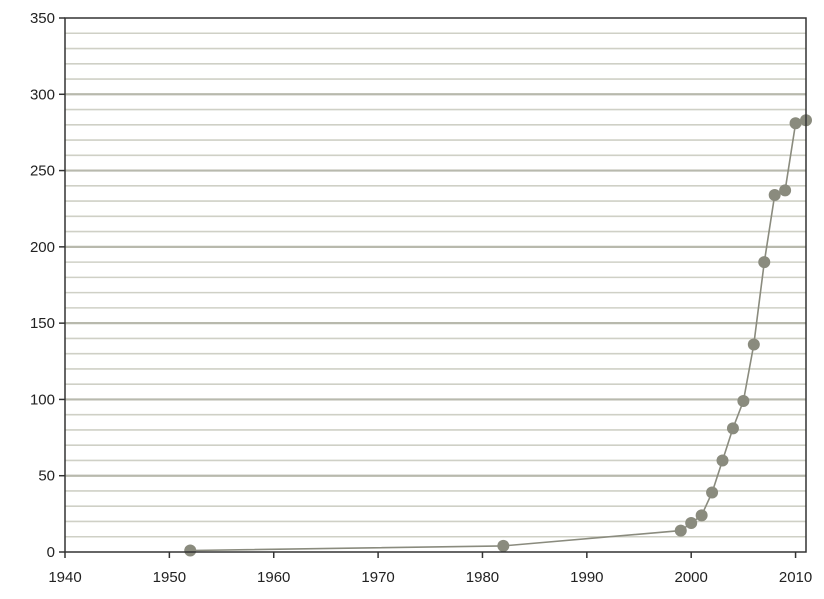  What do you see at coordinates (691, 577) in the screenshot?
I see `x-tick-label: 2000` at bounding box center [691, 577].